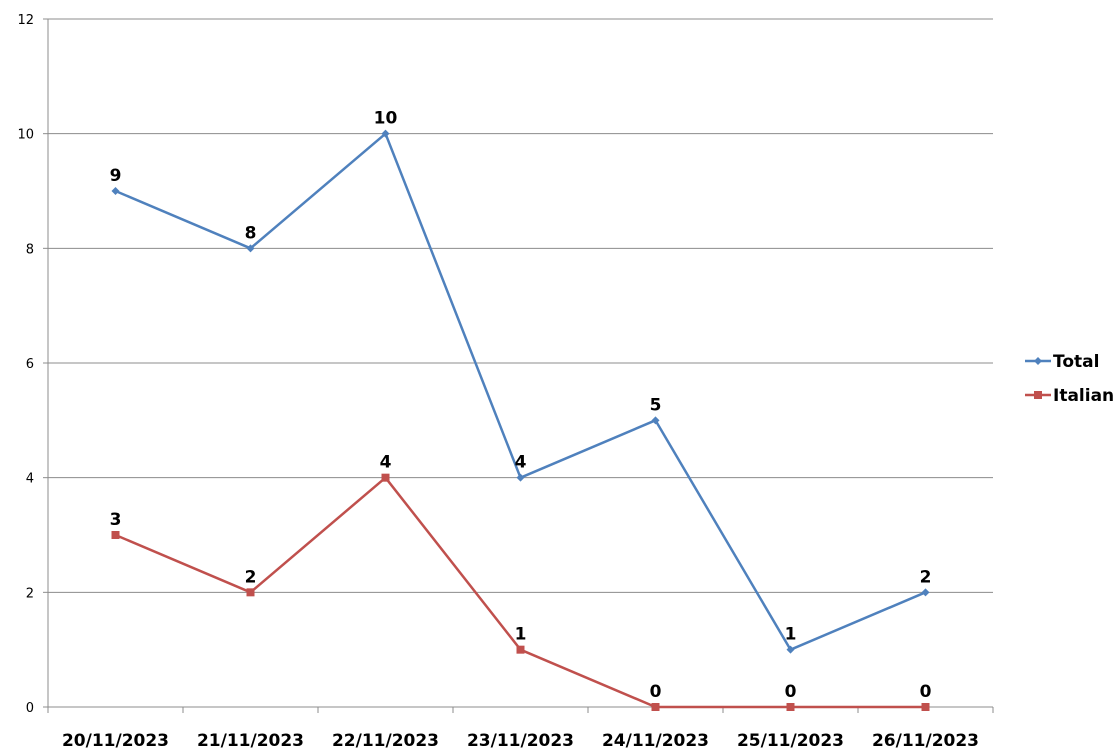  What do you see at coordinates (25, 20) in the screenshot?
I see `y-tick-label: 12` at bounding box center [25, 20].